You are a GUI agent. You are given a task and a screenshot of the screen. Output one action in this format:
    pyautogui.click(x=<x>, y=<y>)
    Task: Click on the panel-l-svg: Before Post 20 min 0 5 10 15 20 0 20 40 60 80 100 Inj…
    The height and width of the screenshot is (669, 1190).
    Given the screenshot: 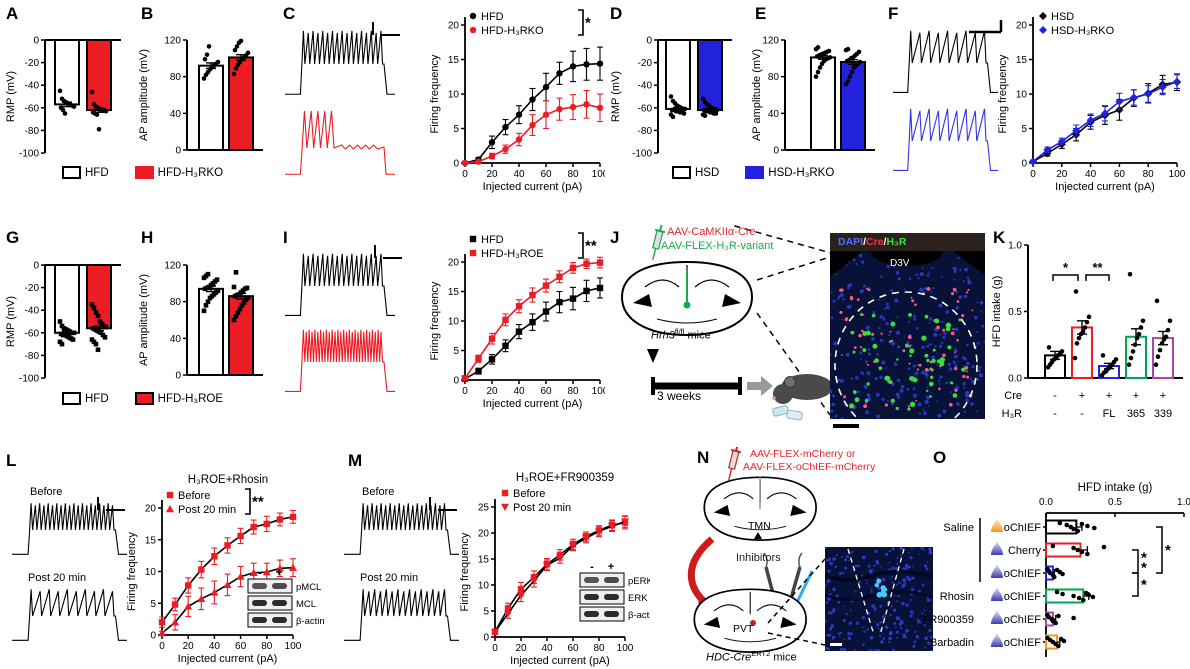 What is the action you would take?
    pyautogui.click(x=168, y=569)
    